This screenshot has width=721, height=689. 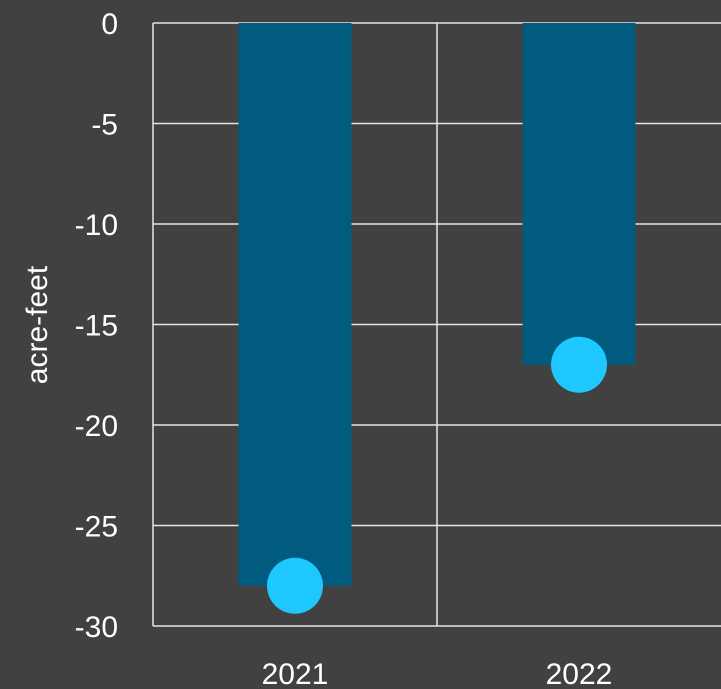 I want to click on y-tick-label: -10, so click(x=96, y=225).